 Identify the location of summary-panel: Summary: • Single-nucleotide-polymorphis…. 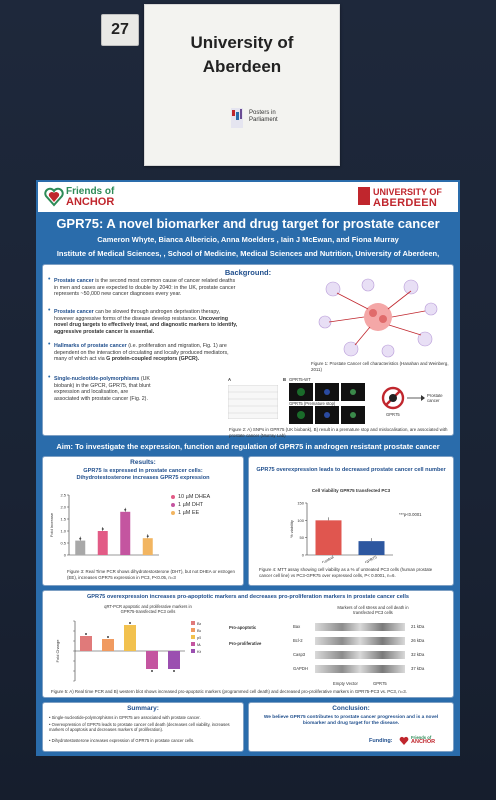
(143, 727).